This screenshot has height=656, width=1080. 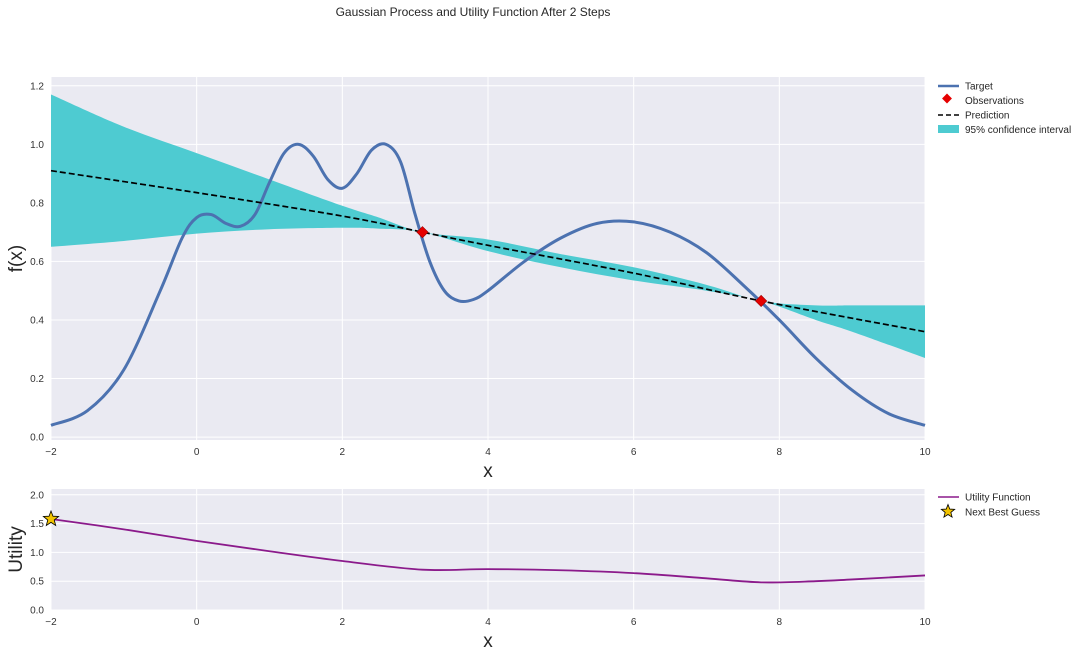 What do you see at coordinates (37, 495) in the screenshot?
I see `y-tick-label: 2.0` at bounding box center [37, 495].